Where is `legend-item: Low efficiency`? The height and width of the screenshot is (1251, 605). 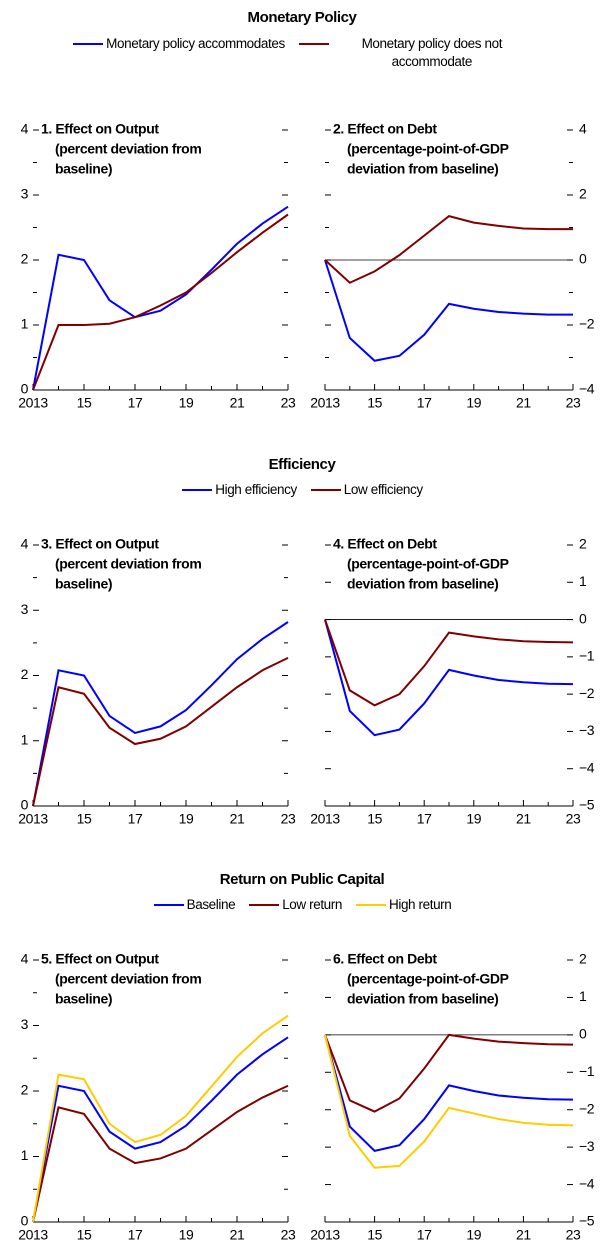 legend-item: Low efficiency is located at coordinates (366, 490).